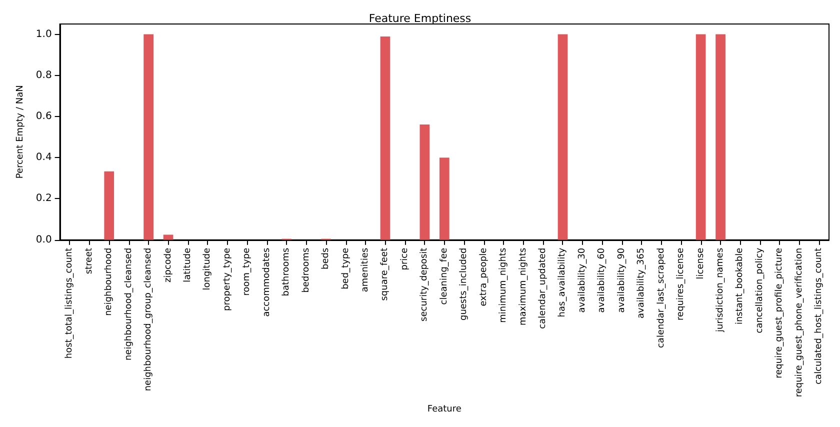 This screenshot has width=840, height=427. Describe the element at coordinates (563, 282) in the screenshot. I see `x-tick-label: has_availability` at that location.